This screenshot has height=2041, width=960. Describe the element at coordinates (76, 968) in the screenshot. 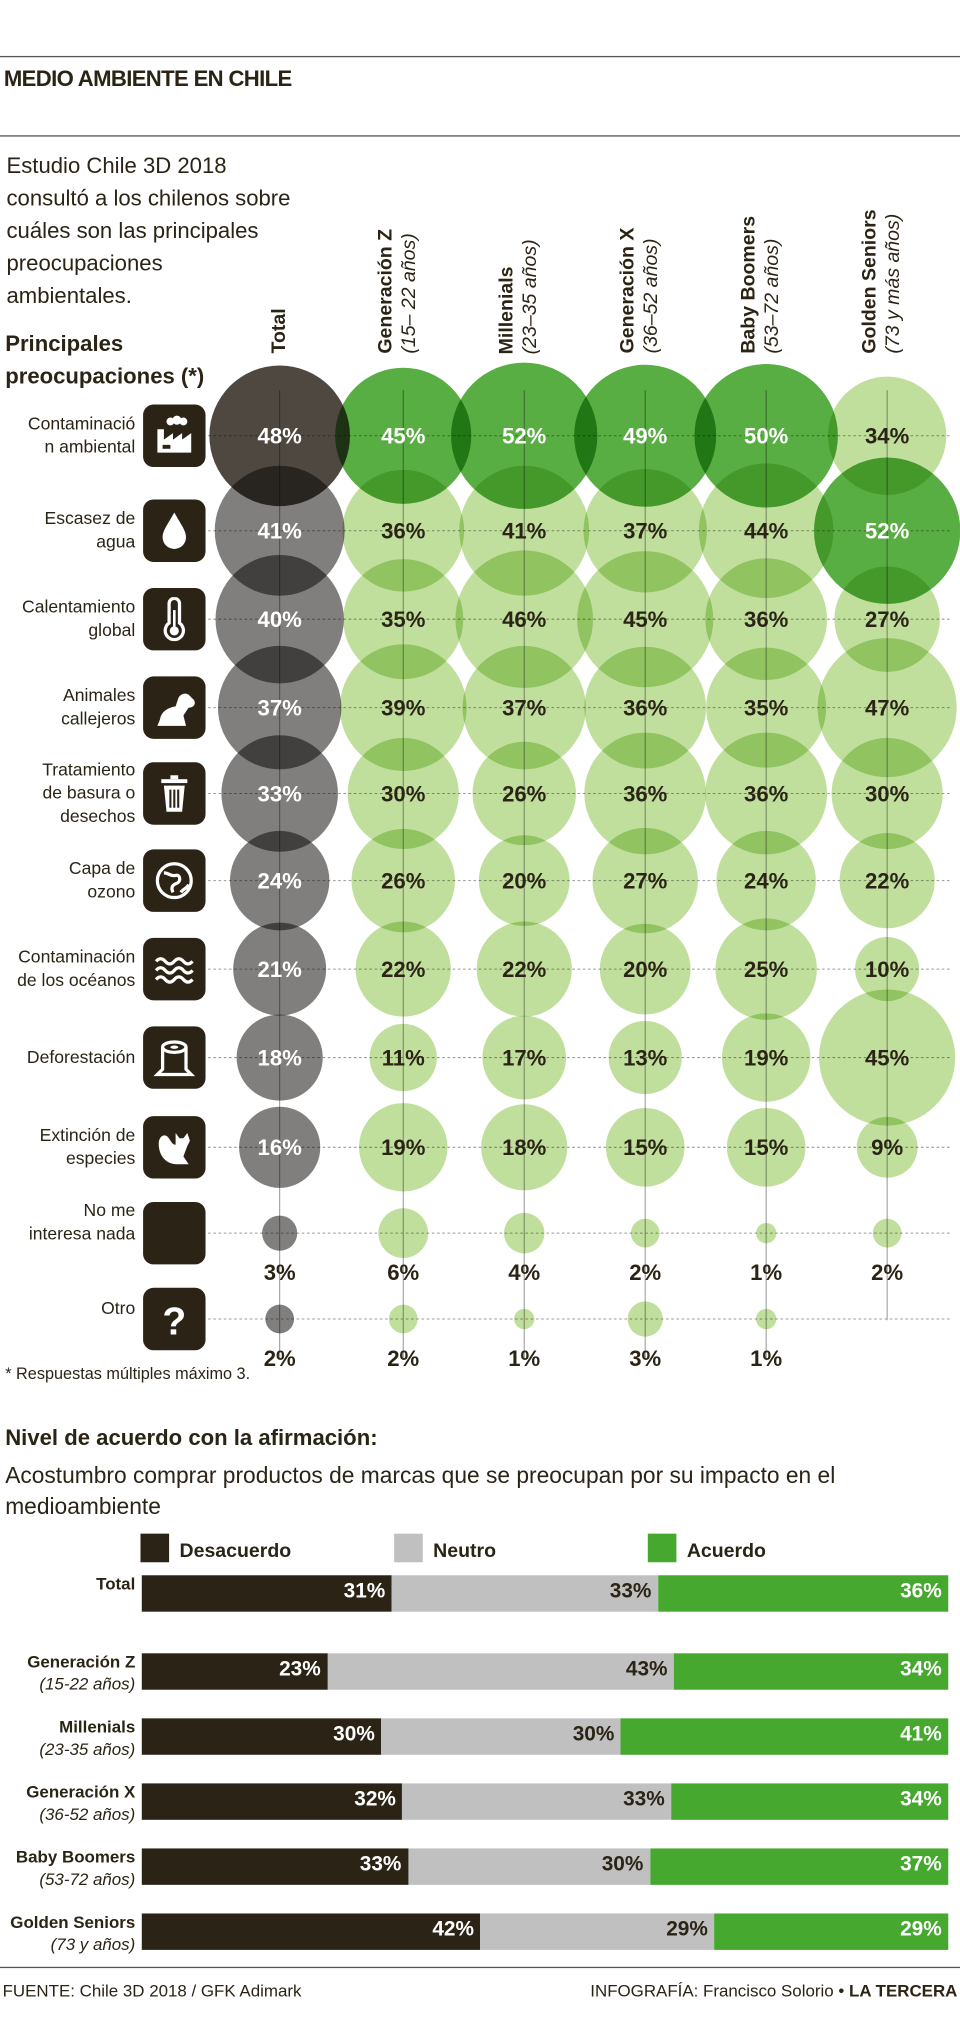

I see `row-label: Contaminación de los océanos` at that location.